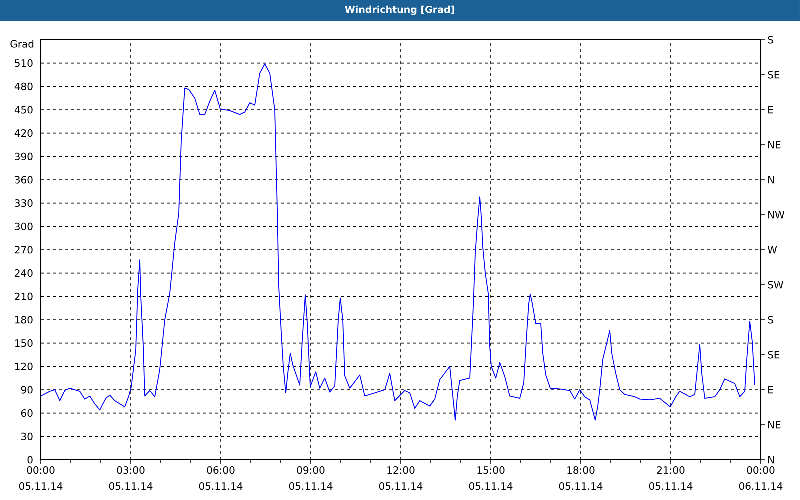  I want to click on x-tick-label: 09:00 05.11.14, so click(311, 478).